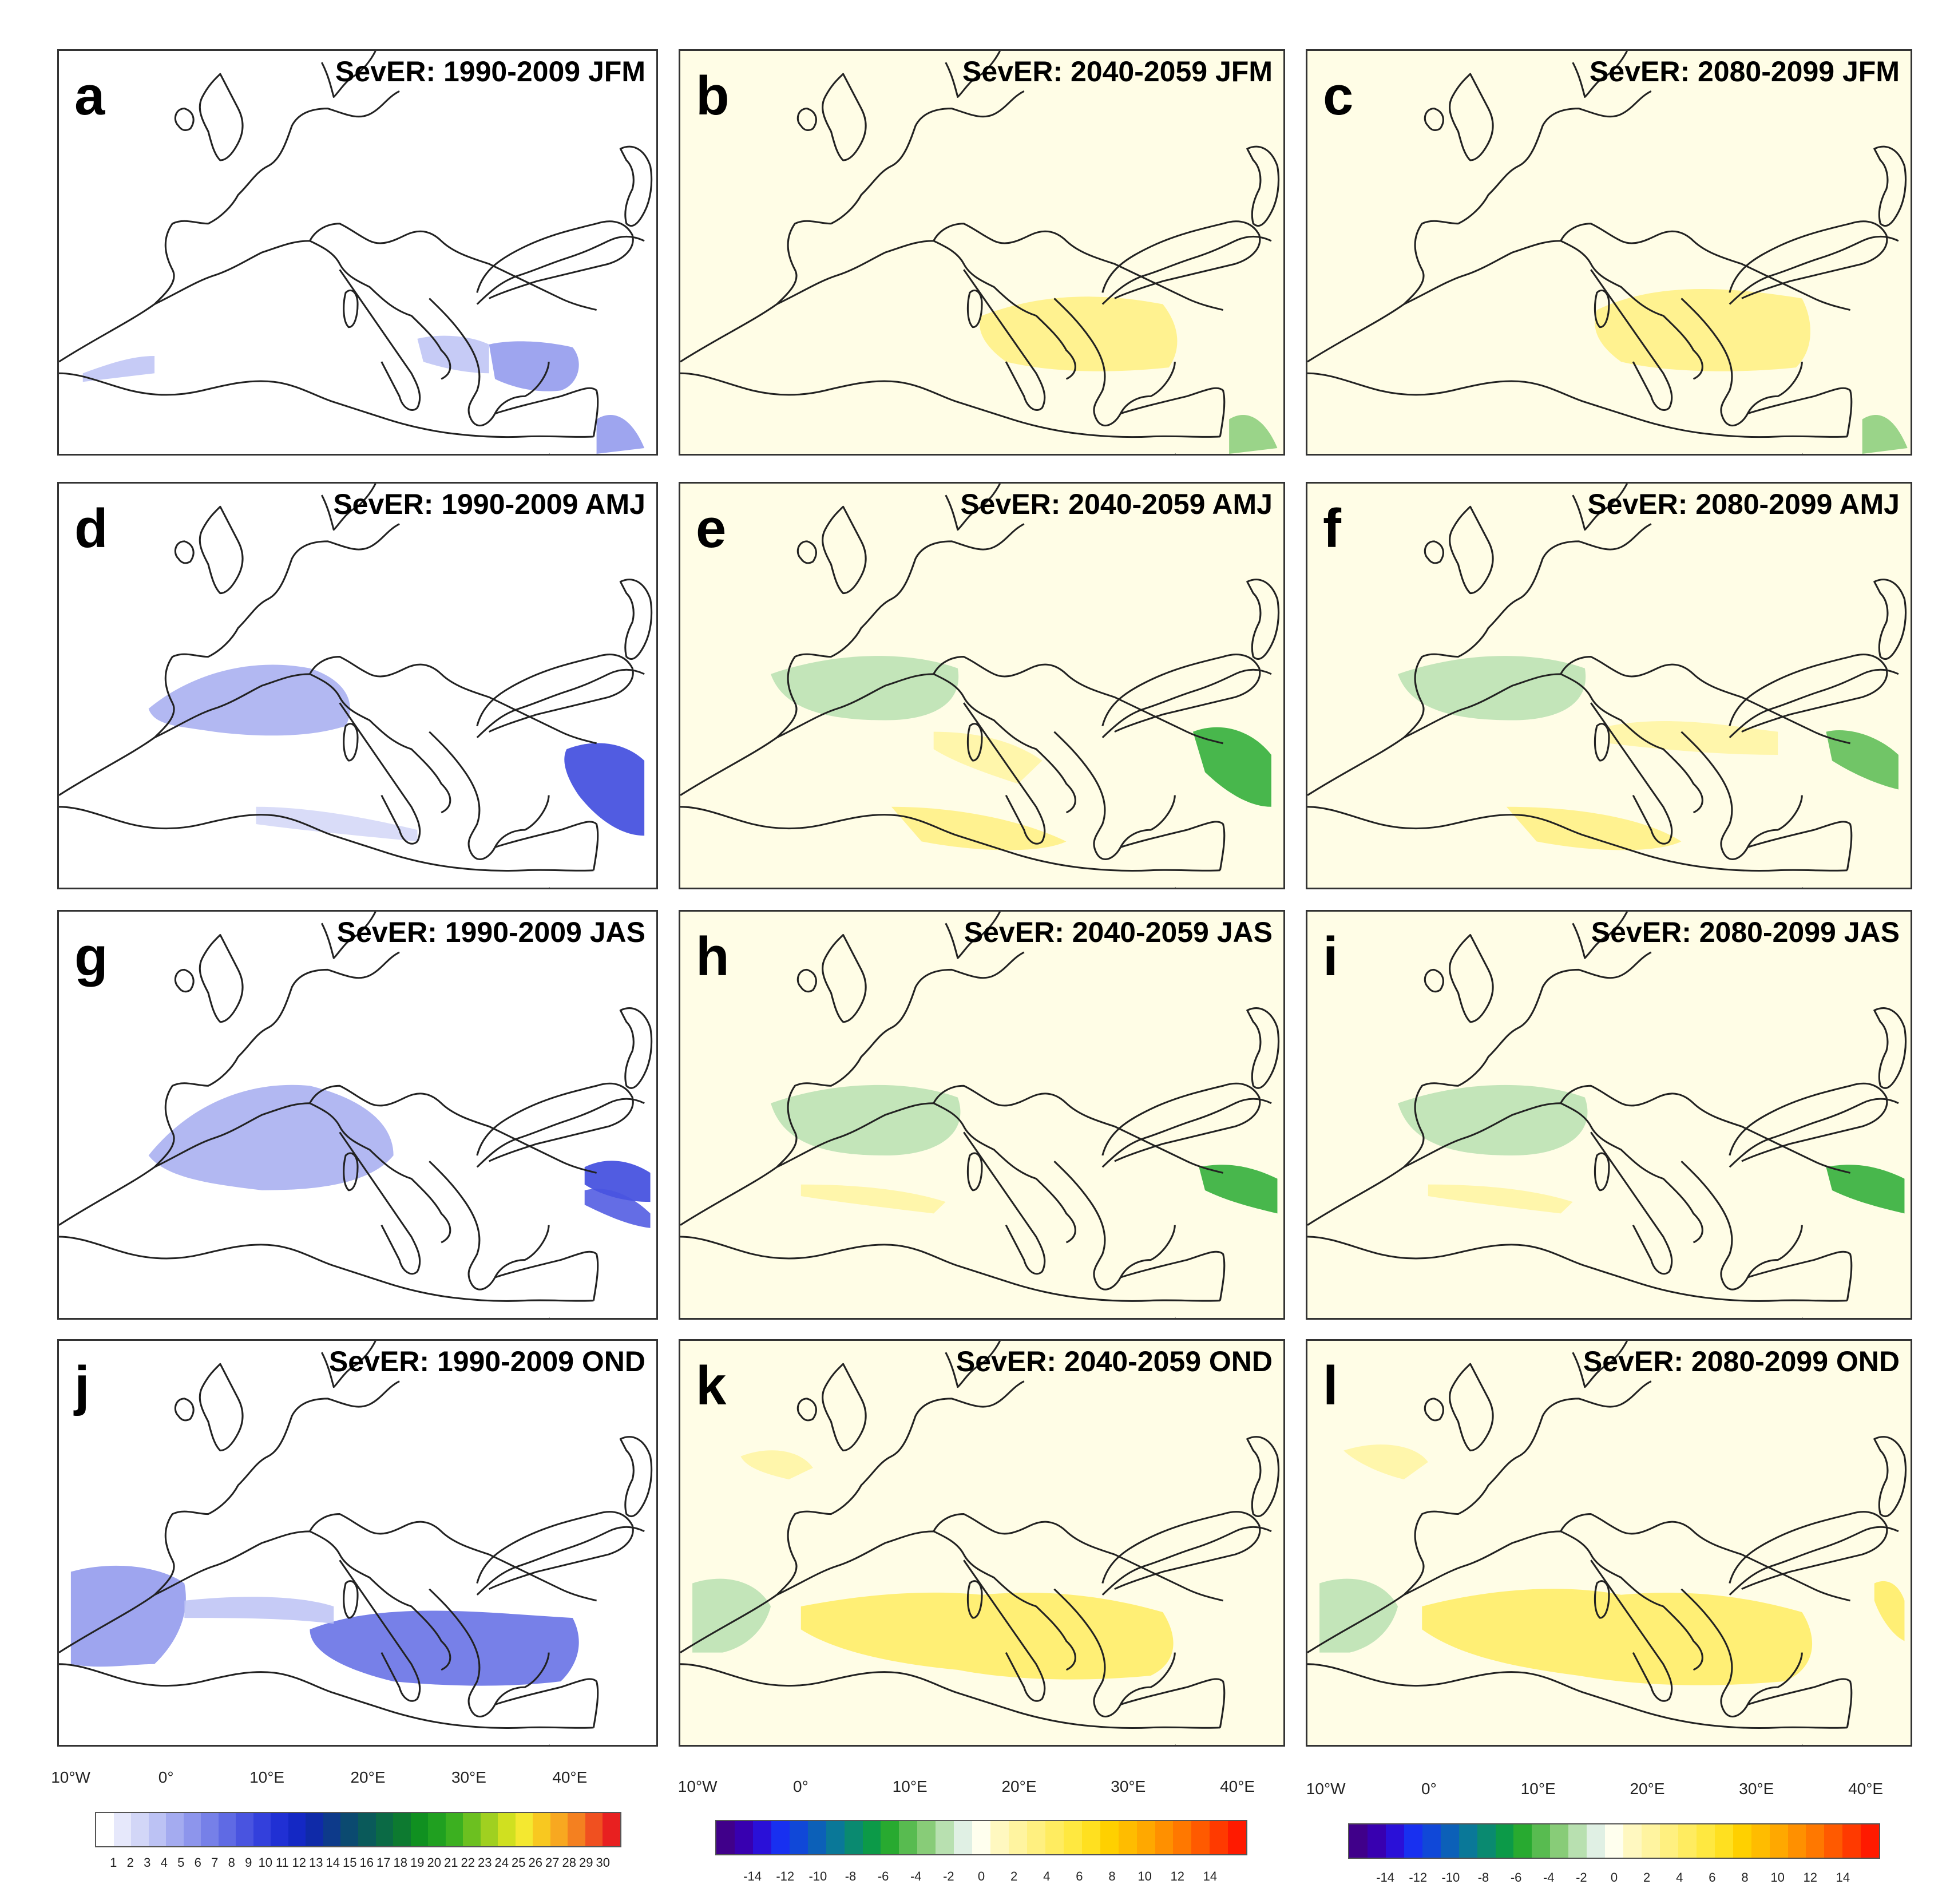 This screenshot has height=1904, width=1950. What do you see at coordinates (1326, 1789) in the screenshot?
I see `x-tick-label: 10°W` at bounding box center [1326, 1789].